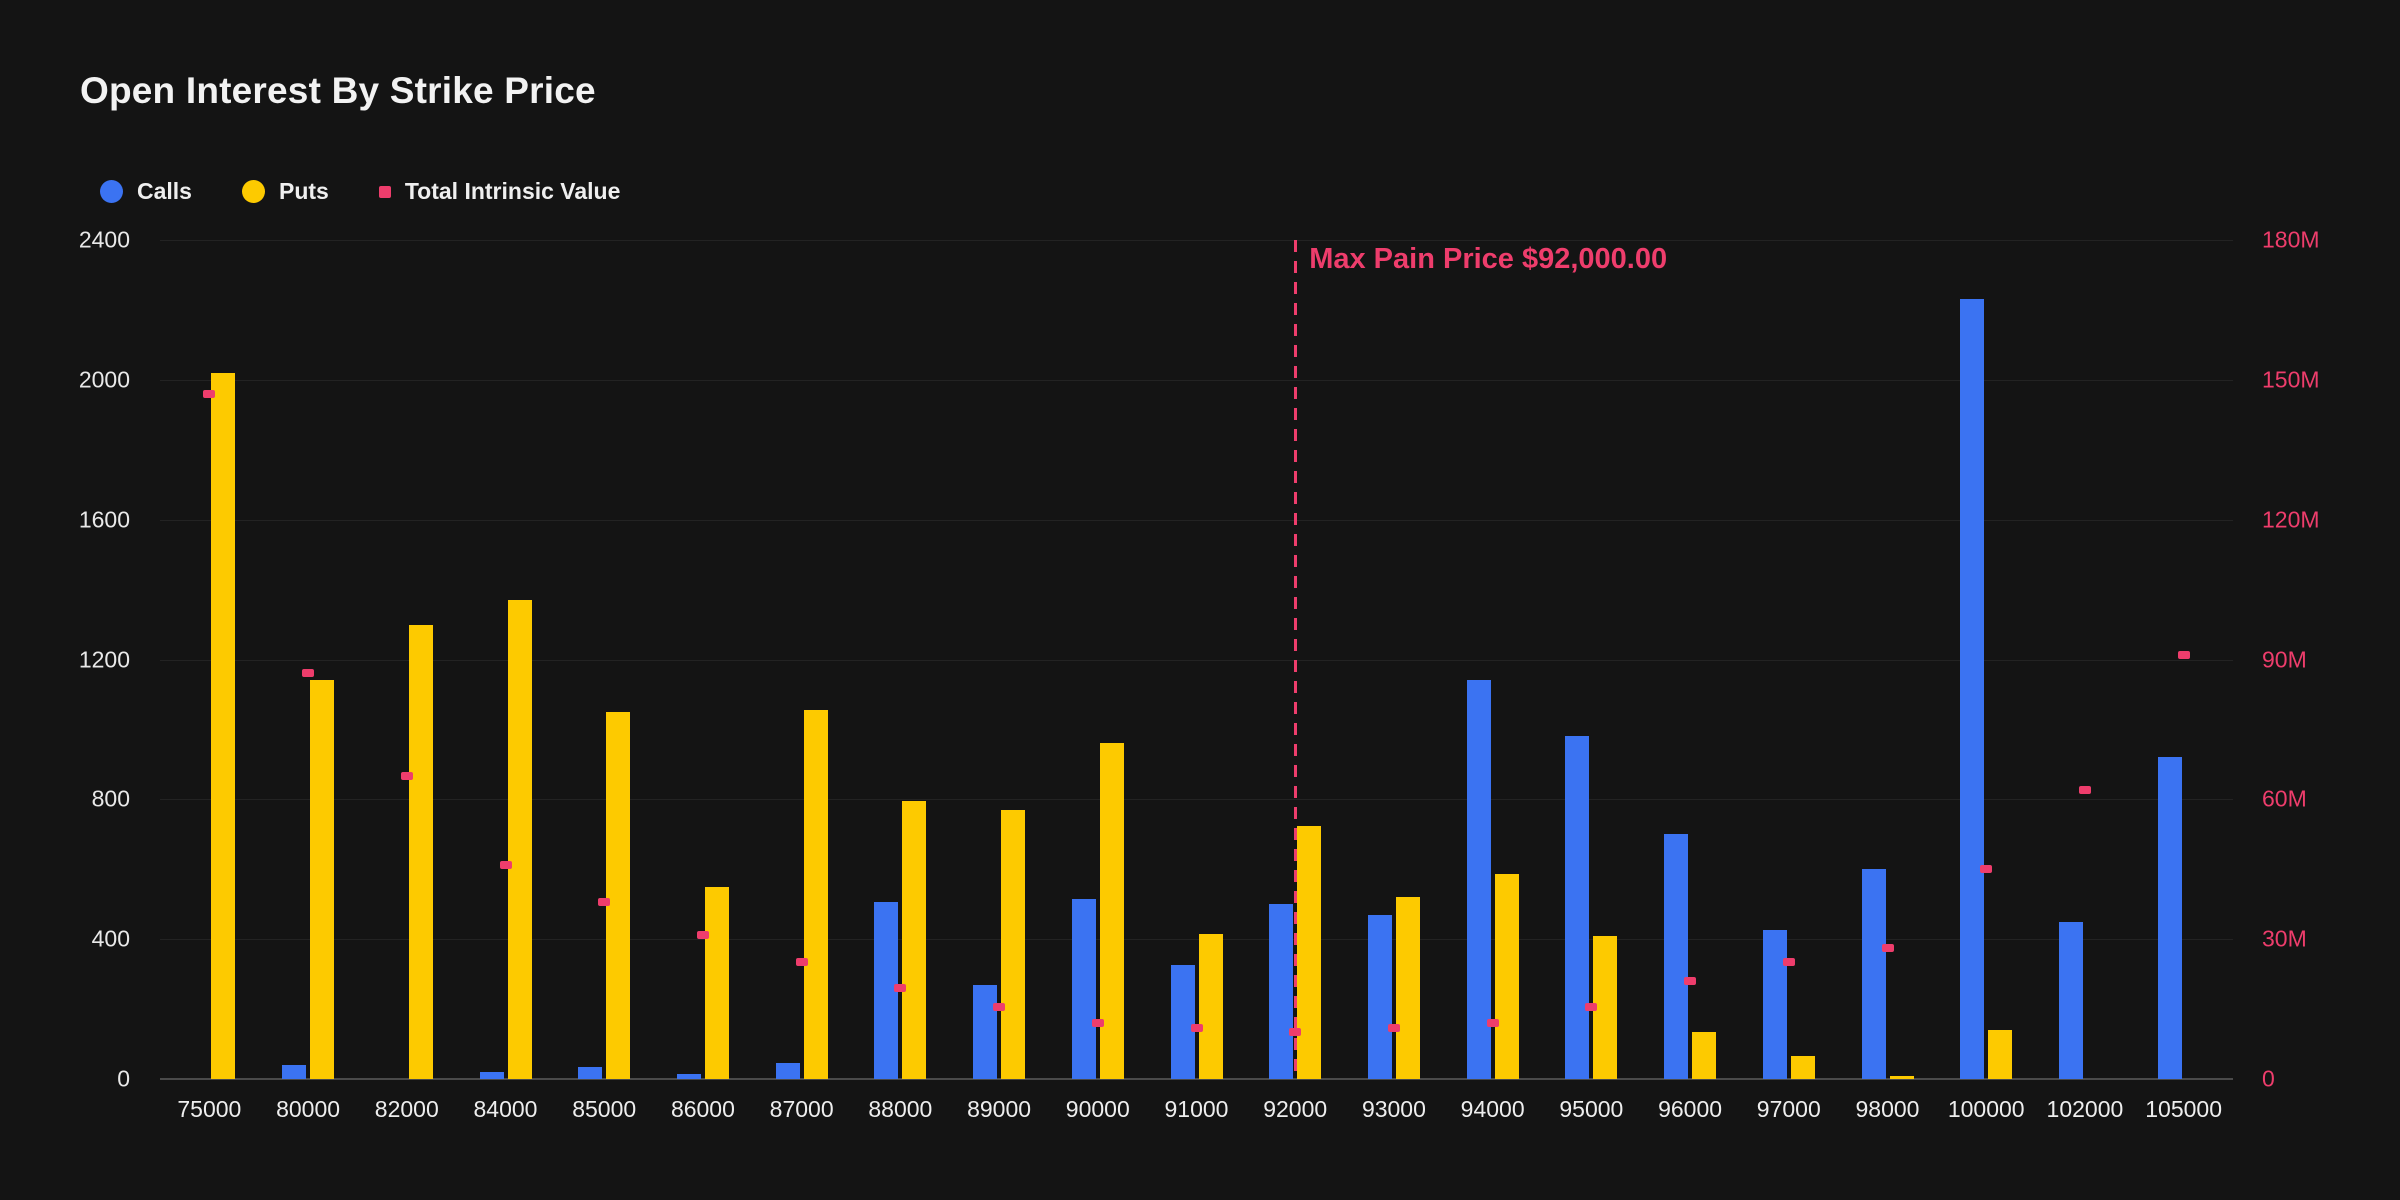  I want to click on legend-label-calls: Calls, so click(164, 191).